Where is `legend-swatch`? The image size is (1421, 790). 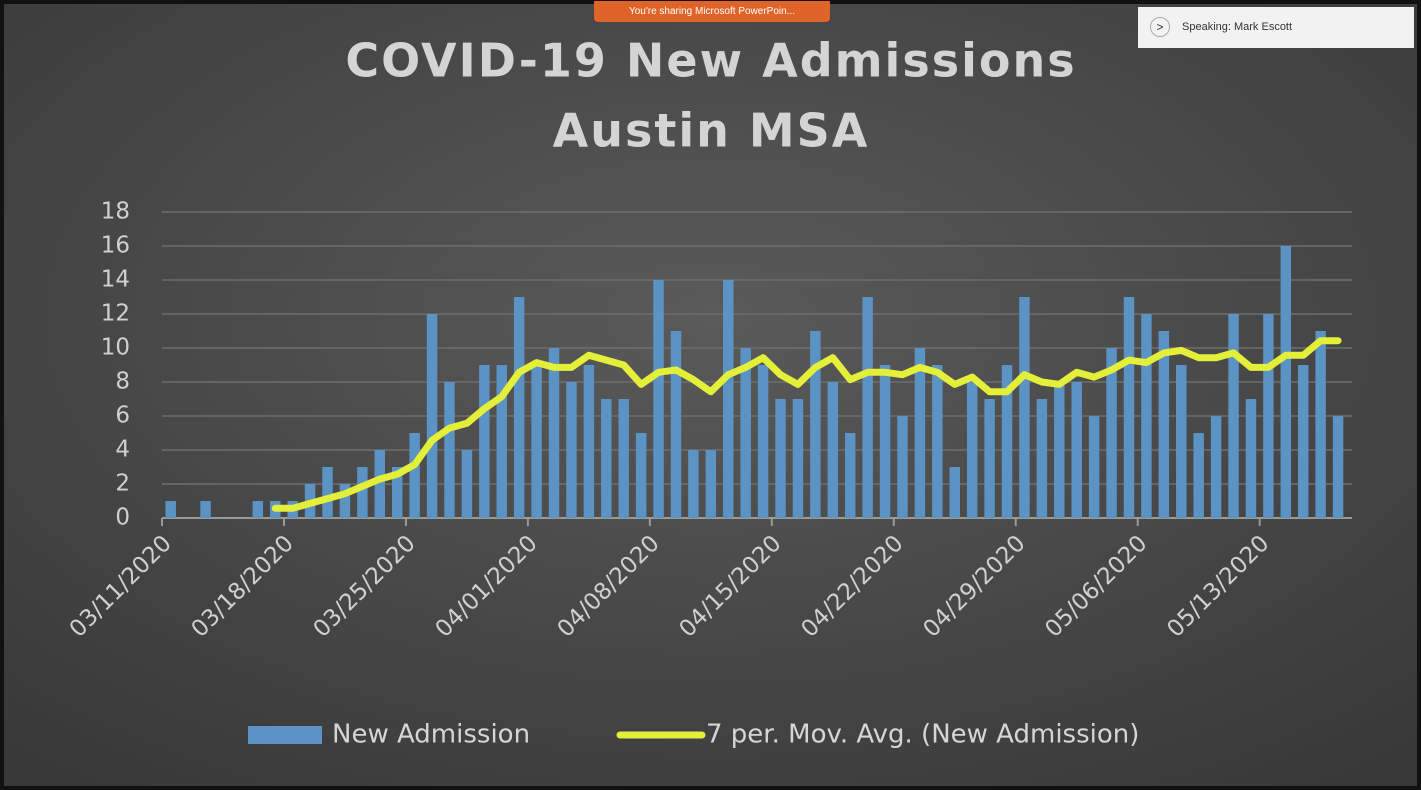 legend-swatch is located at coordinates (285, 735).